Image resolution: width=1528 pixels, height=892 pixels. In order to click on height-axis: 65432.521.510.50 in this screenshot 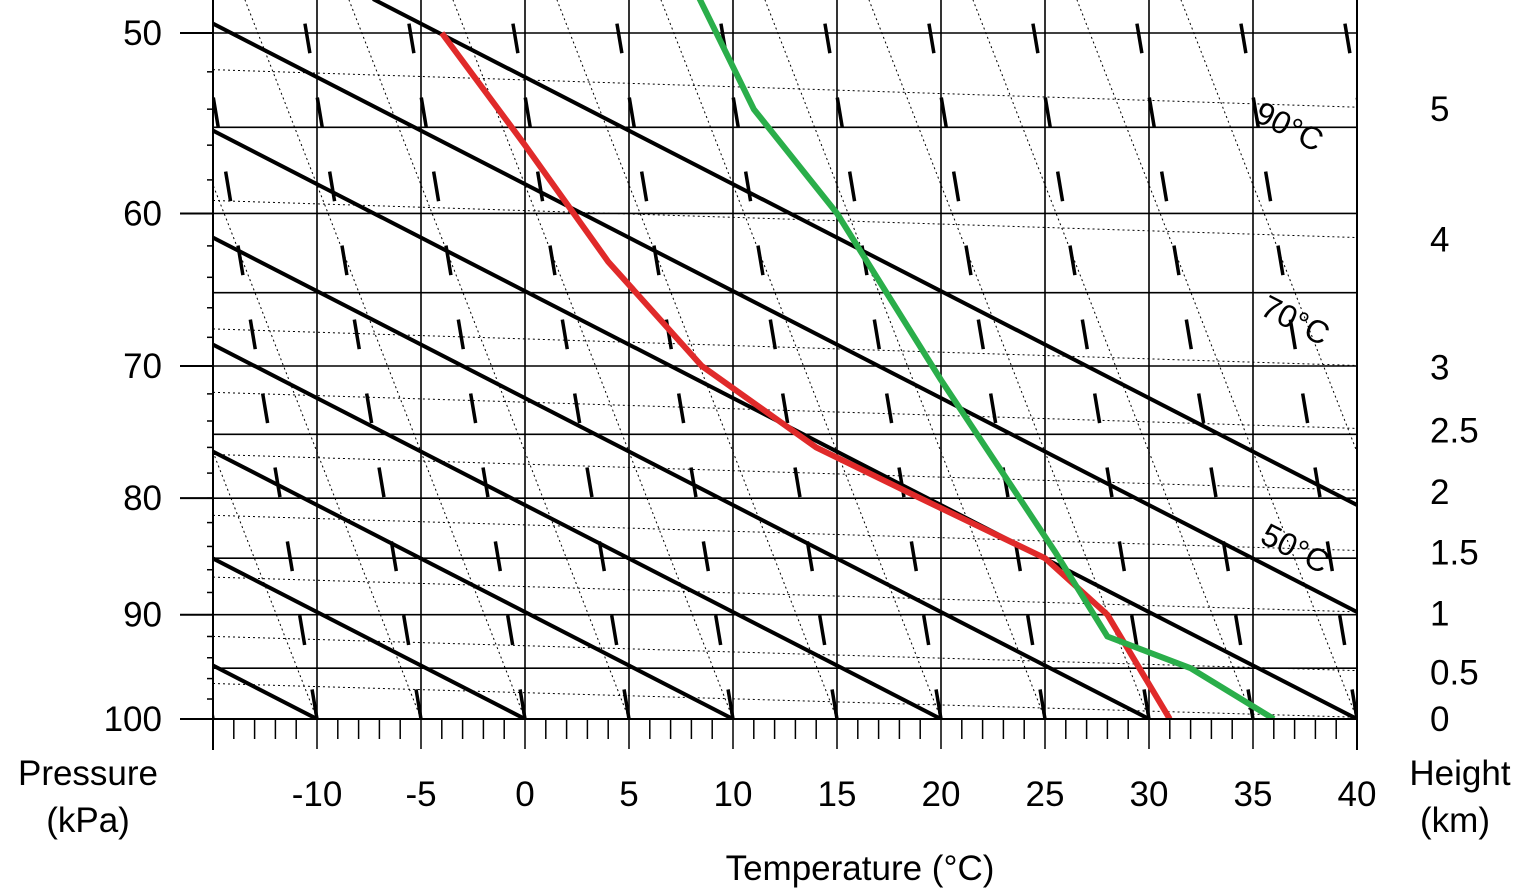, I will do `click(1454, 414)`.